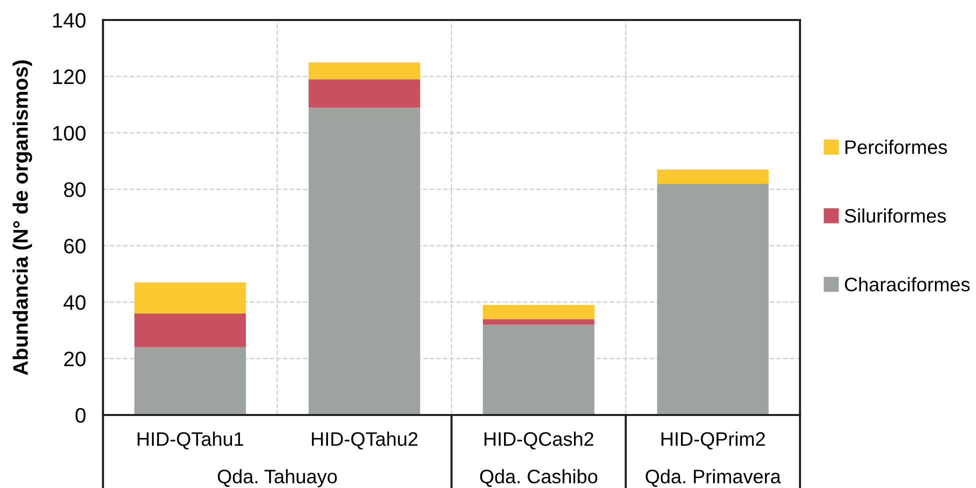 This screenshot has height=488, width=976. What do you see at coordinates (75, 190) in the screenshot?
I see `y-tick-label: 80` at bounding box center [75, 190].